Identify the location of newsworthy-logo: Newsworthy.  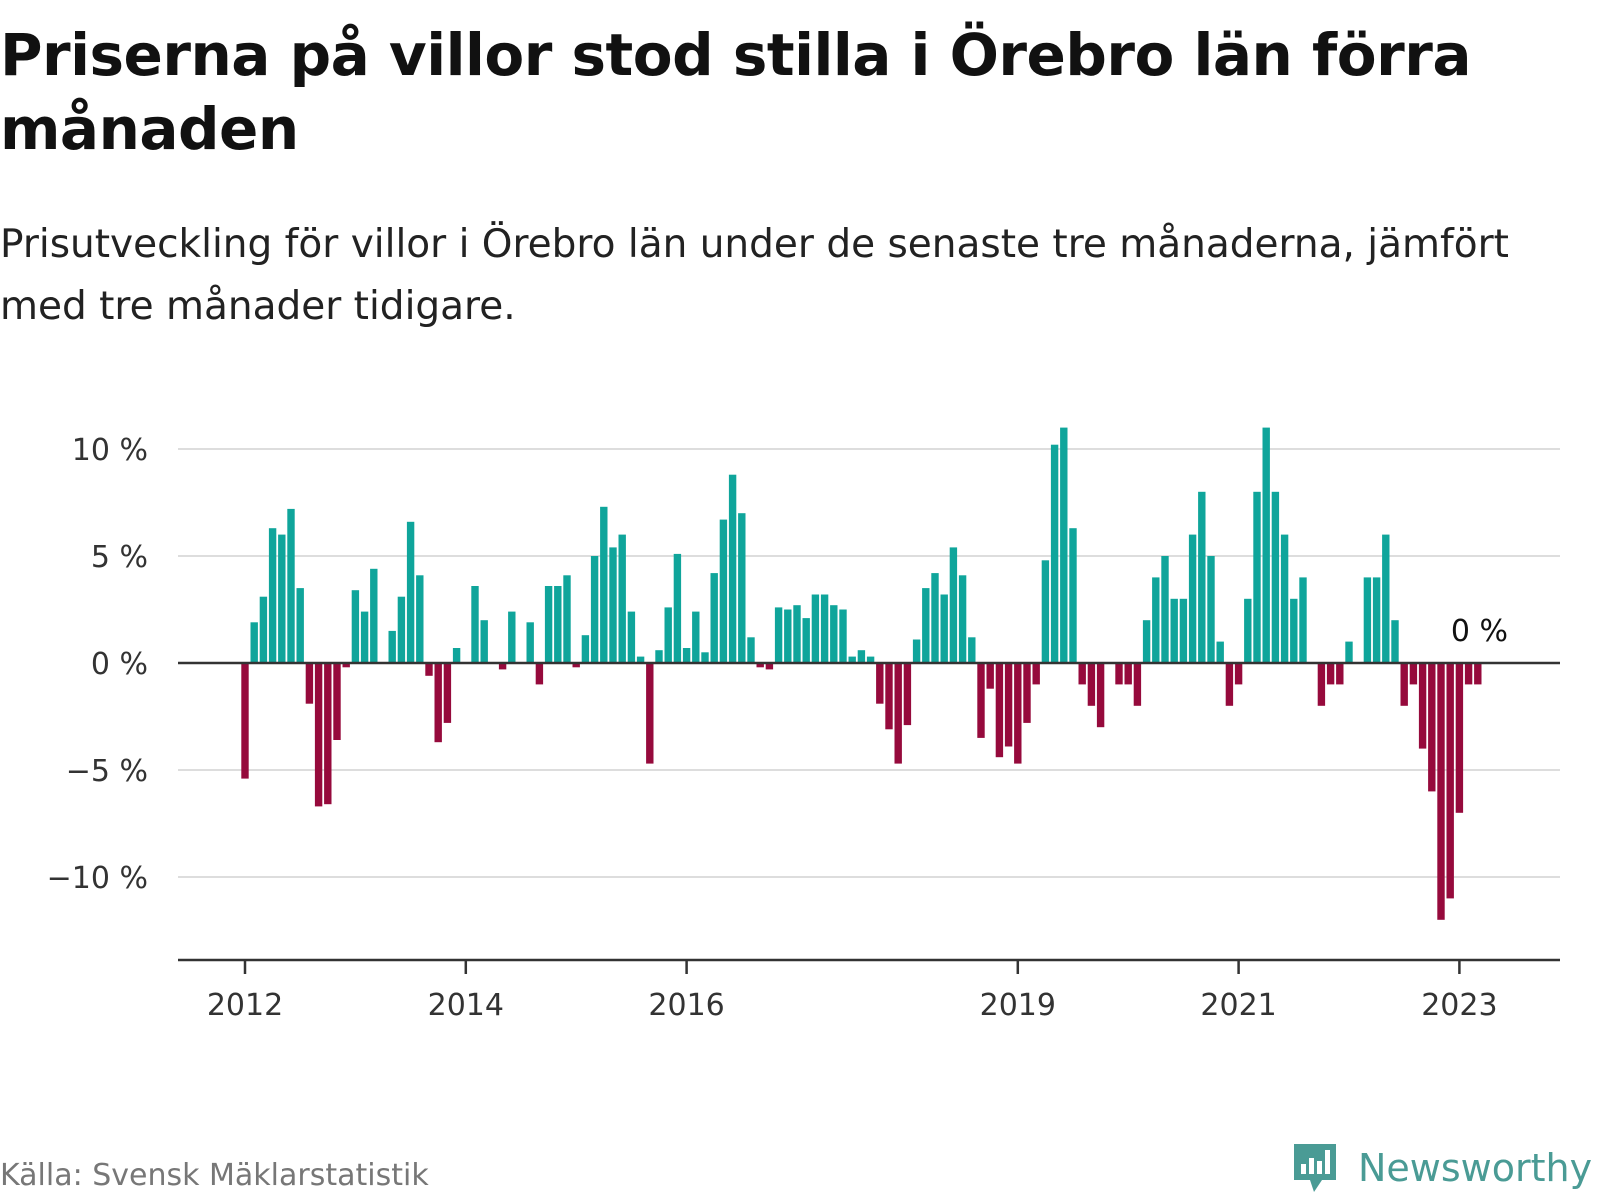
(1441, 1168).